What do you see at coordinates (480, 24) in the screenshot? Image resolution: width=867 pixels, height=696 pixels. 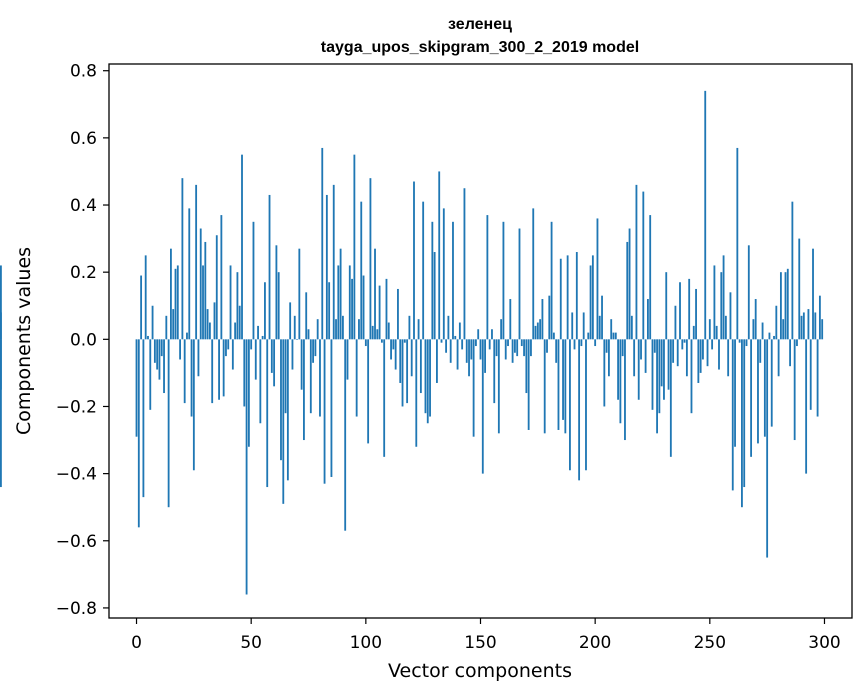 I see `chart-title: зеленец` at bounding box center [480, 24].